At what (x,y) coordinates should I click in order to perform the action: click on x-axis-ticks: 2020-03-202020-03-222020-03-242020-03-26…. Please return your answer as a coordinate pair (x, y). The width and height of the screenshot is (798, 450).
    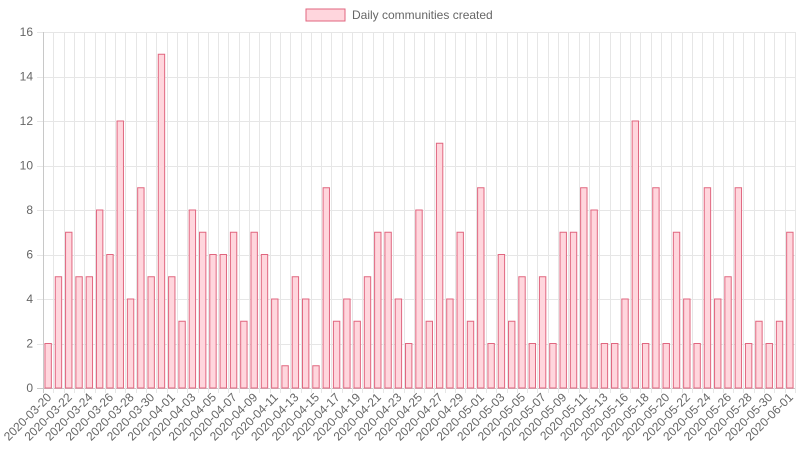
    Looking at the image, I should click on (398, 417).